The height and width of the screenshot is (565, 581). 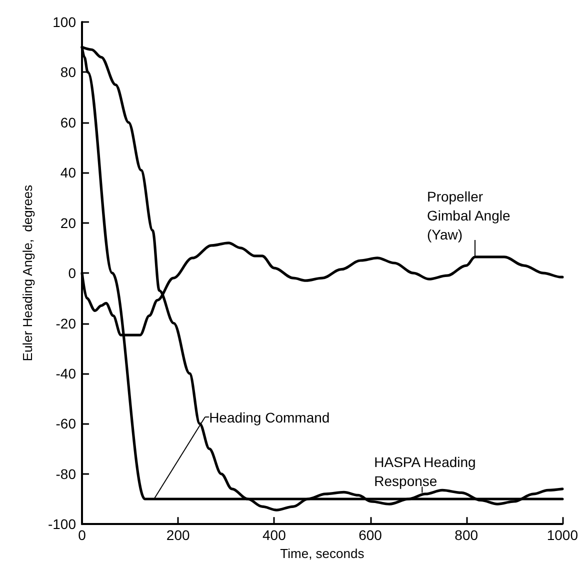 I want to click on y-tick-label: -40, so click(x=66, y=373).